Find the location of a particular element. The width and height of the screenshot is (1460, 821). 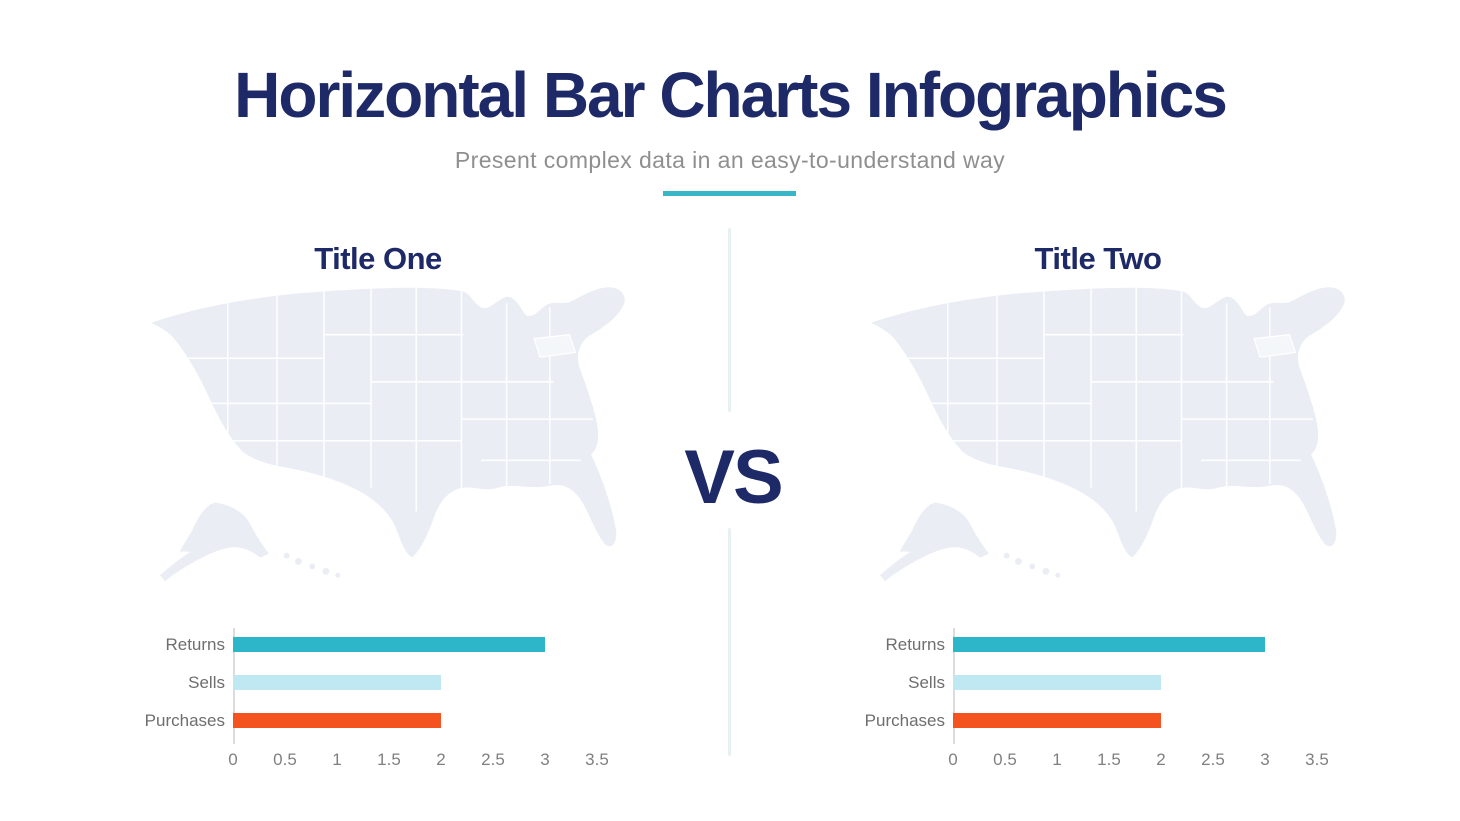

panel-title-two: Title Two is located at coordinates (1098, 258).